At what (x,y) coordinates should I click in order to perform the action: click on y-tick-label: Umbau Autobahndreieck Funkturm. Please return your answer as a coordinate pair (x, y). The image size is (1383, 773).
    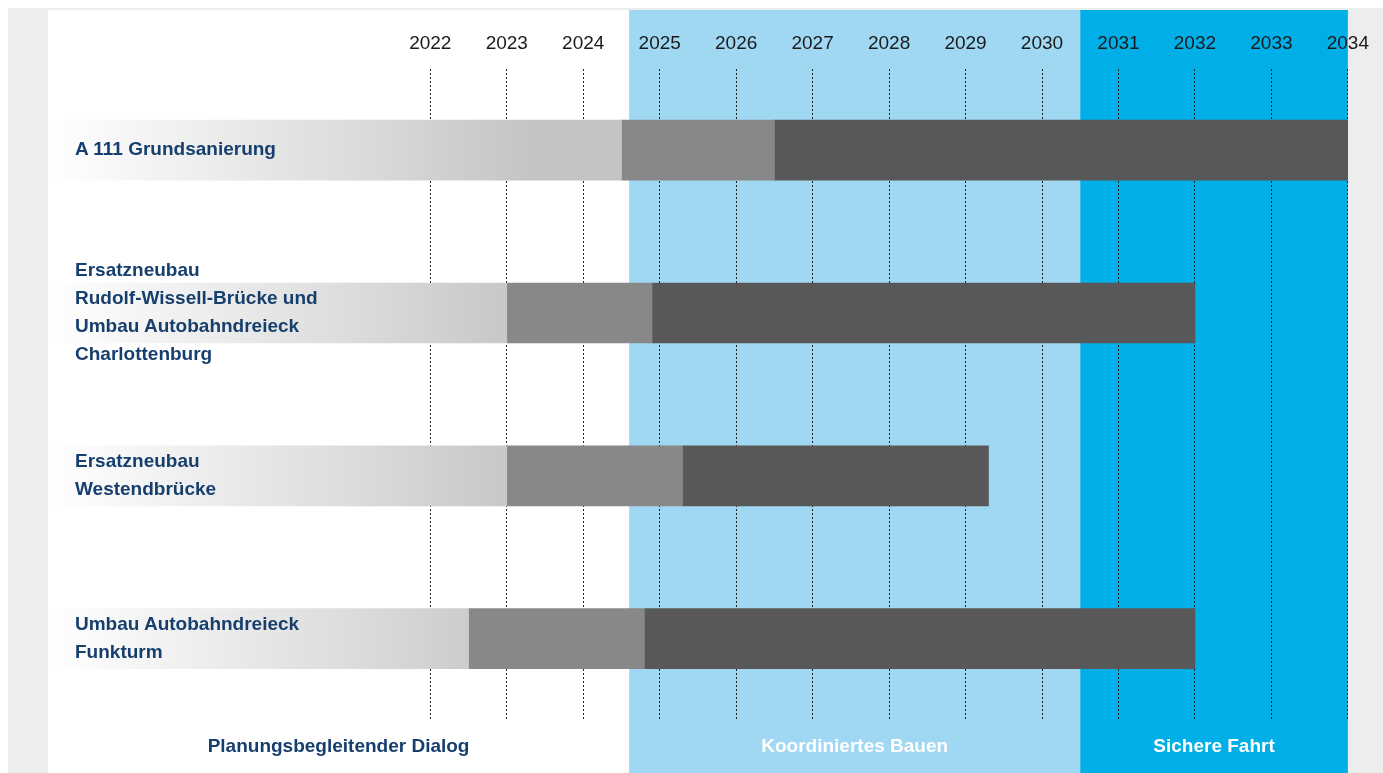
    Looking at the image, I should click on (187, 637).